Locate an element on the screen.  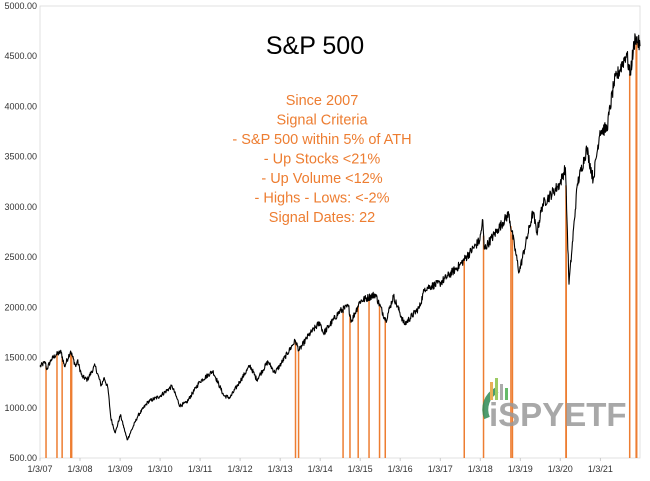
x-tick-label: 1/3/18 is located at coordinates (480, 469).